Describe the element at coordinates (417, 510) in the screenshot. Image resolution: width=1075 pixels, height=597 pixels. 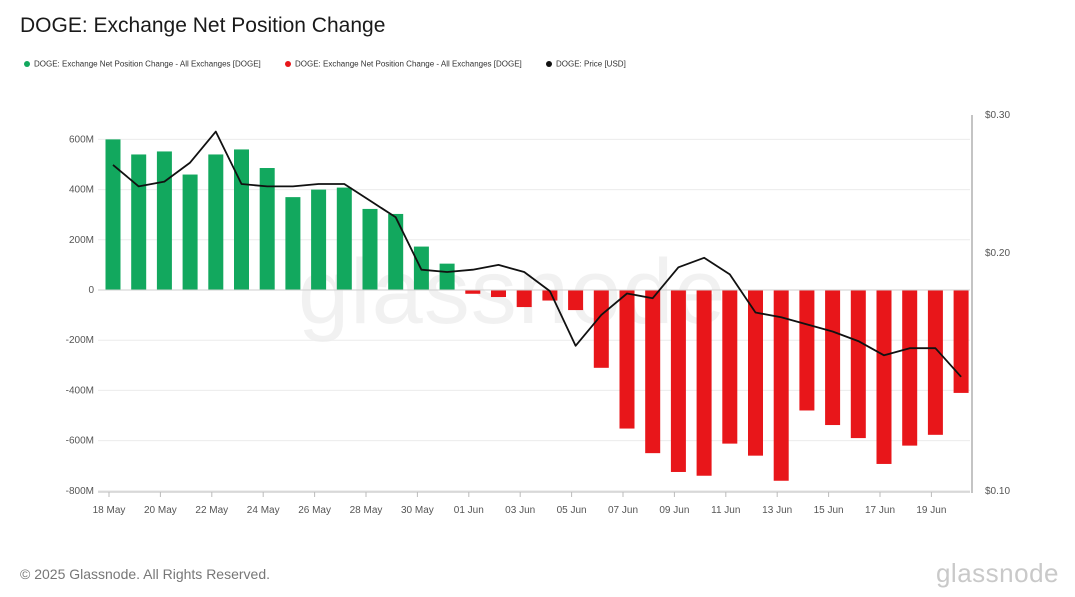
I see `x-axis-tick-label: 30 May` at that location.